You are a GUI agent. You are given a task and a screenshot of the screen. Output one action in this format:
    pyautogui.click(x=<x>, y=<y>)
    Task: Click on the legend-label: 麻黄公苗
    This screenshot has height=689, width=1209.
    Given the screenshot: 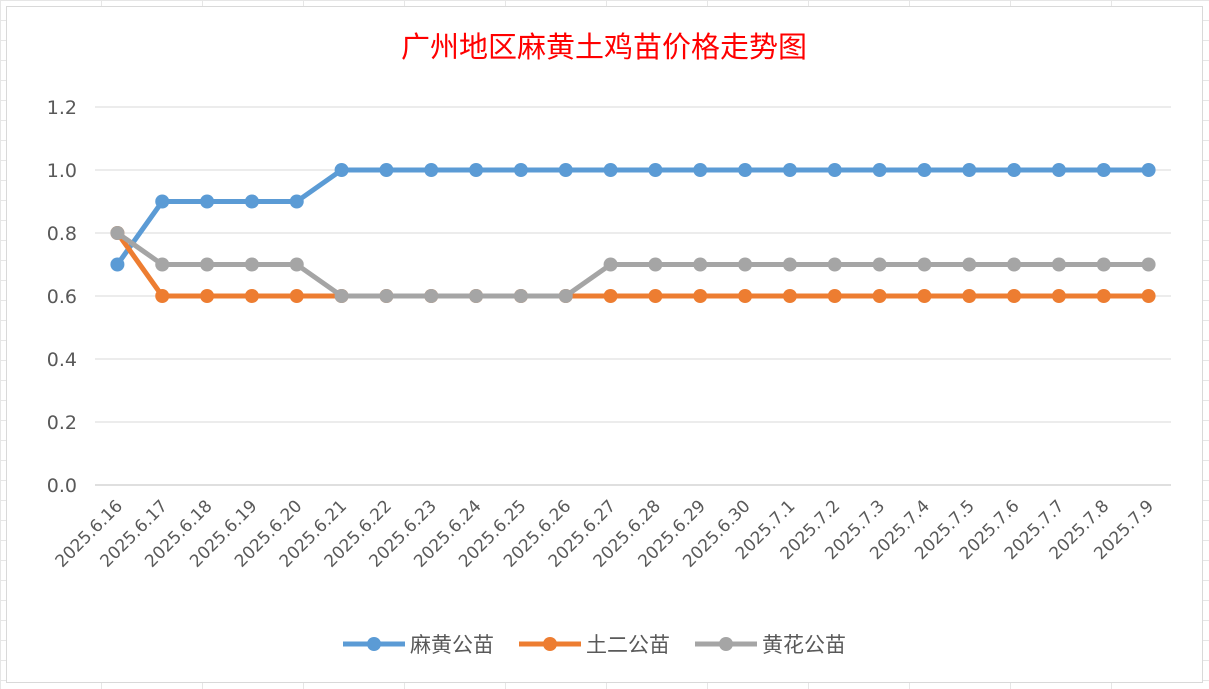 What is the action you would take?
    pyautogui.click(x=452, y=645)
    